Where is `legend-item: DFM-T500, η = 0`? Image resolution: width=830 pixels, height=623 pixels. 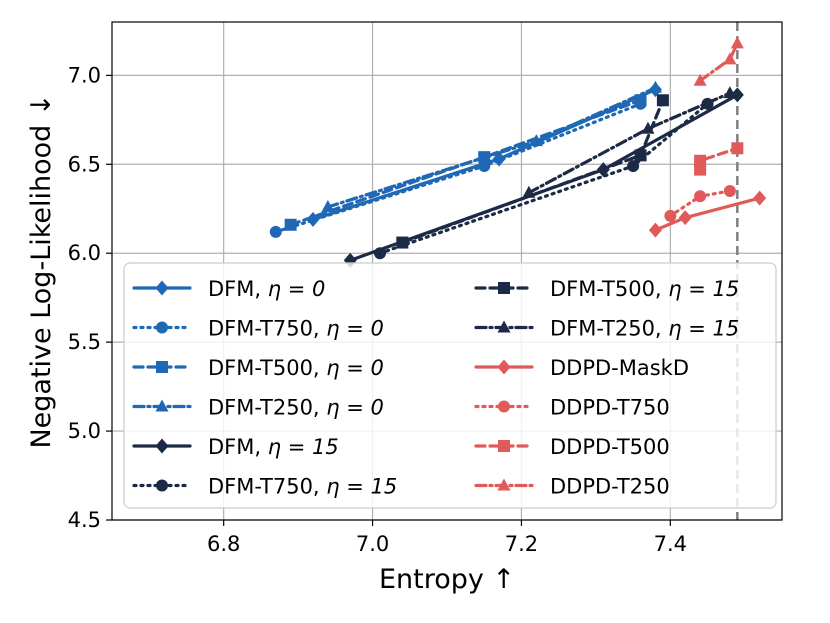 legend-item: DFM-T500, η = 0 is located at coordinates (258, 368).